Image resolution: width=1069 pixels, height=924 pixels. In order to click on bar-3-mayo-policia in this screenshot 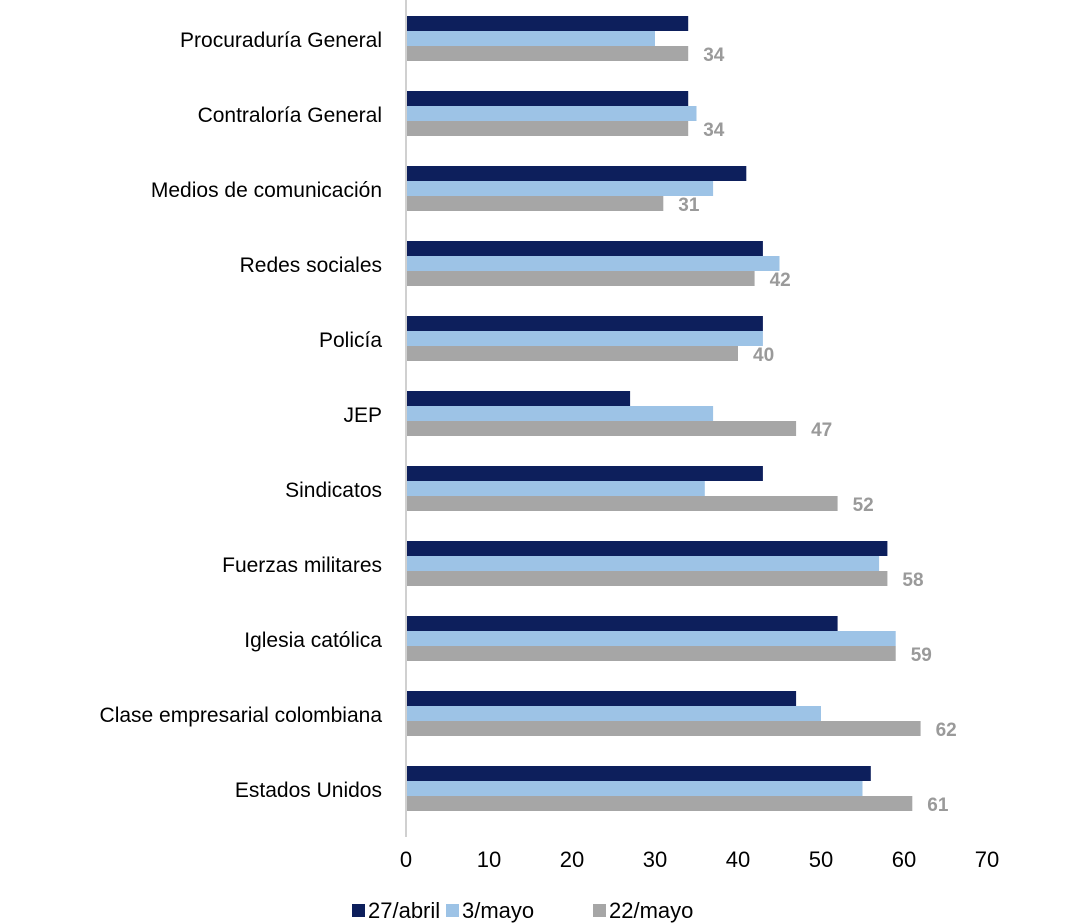, I will do `click(584, 338)`.